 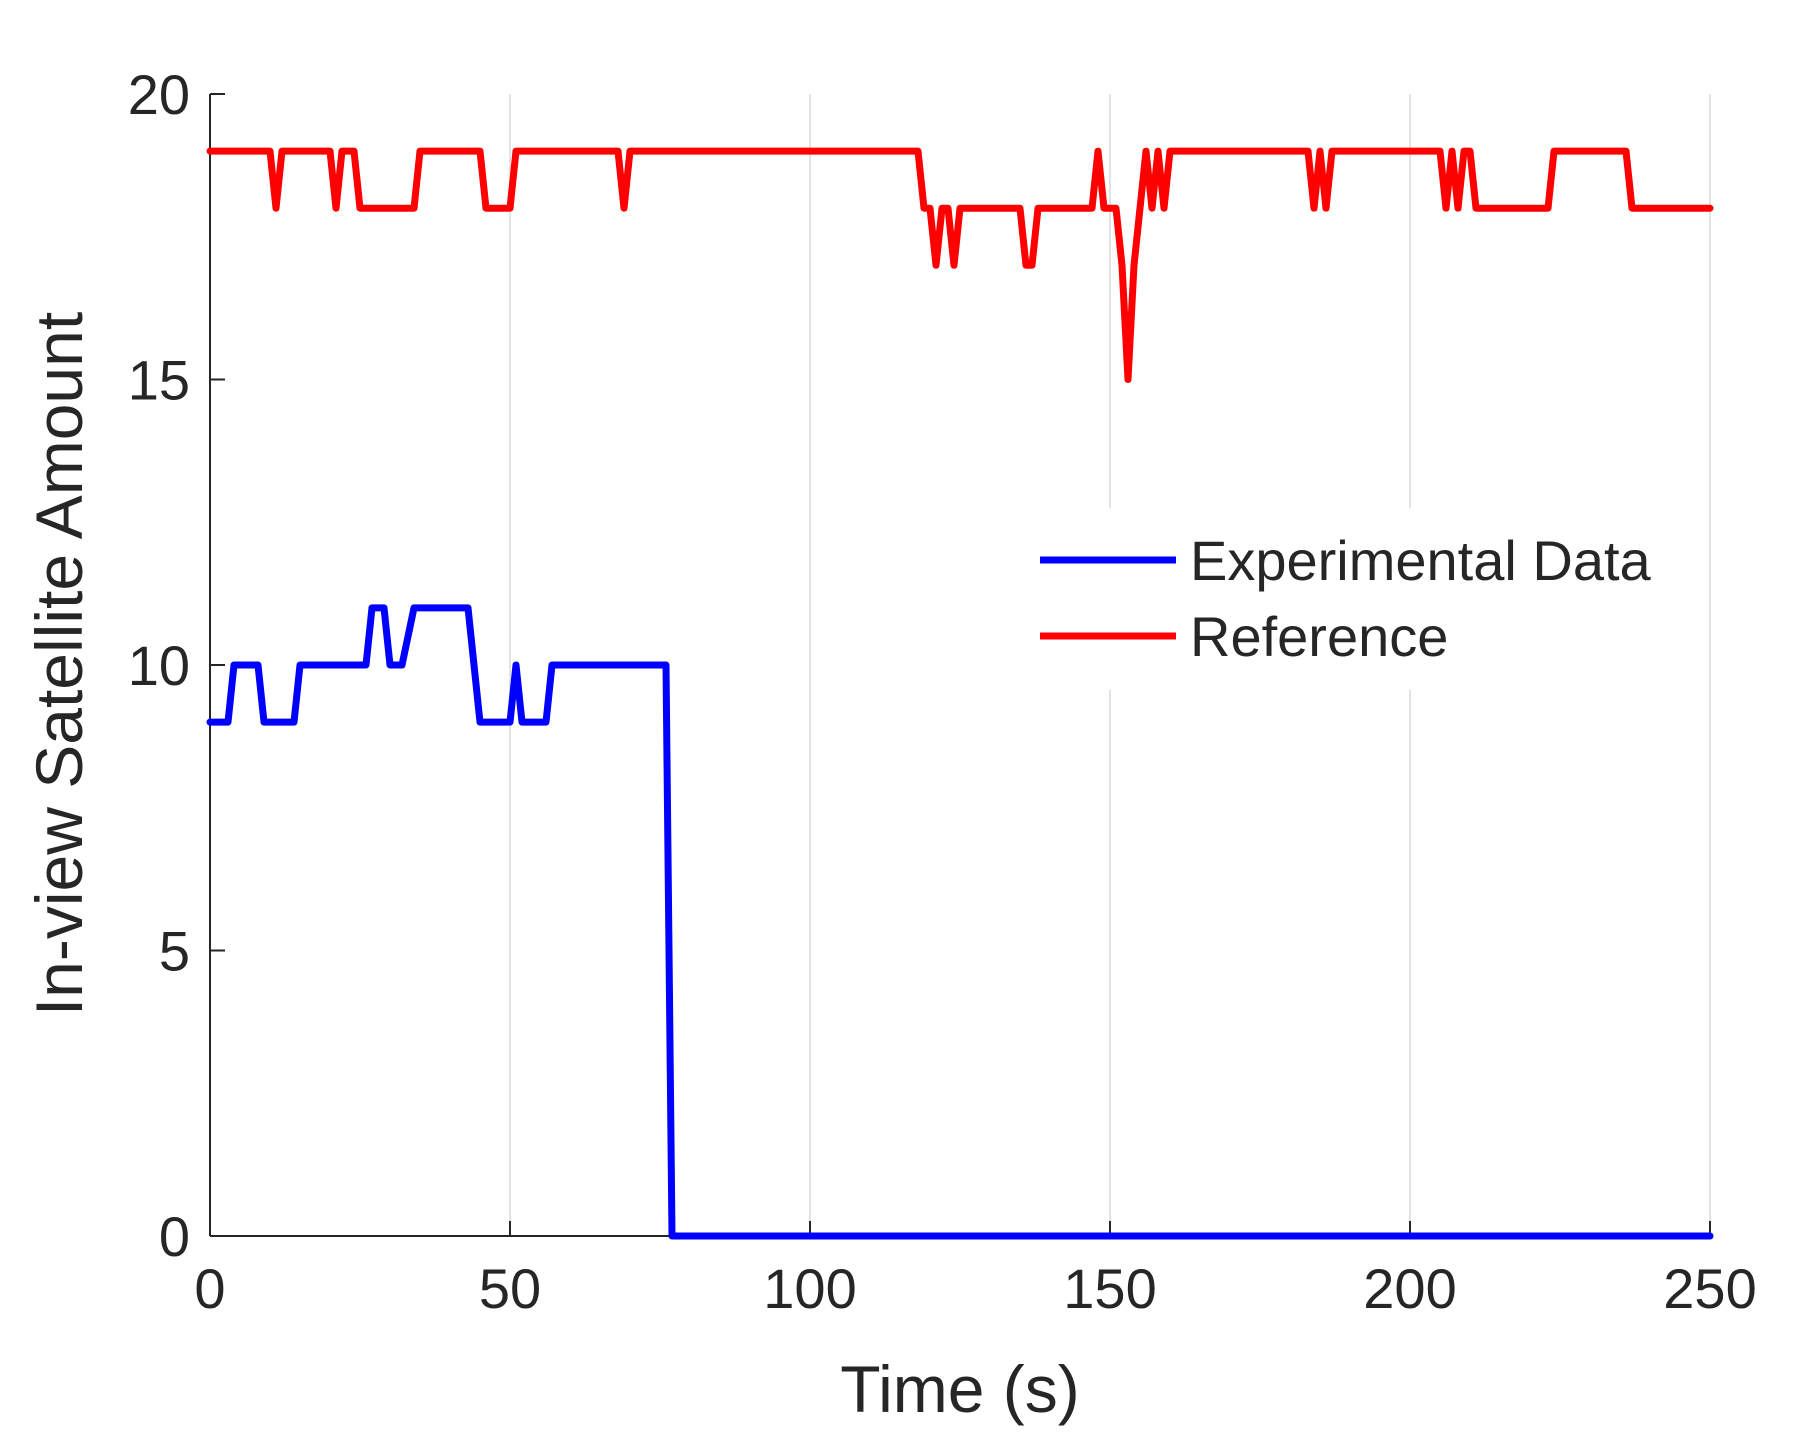 I want to click on x-tick-label: 200, so click(x=1409, y=1288).